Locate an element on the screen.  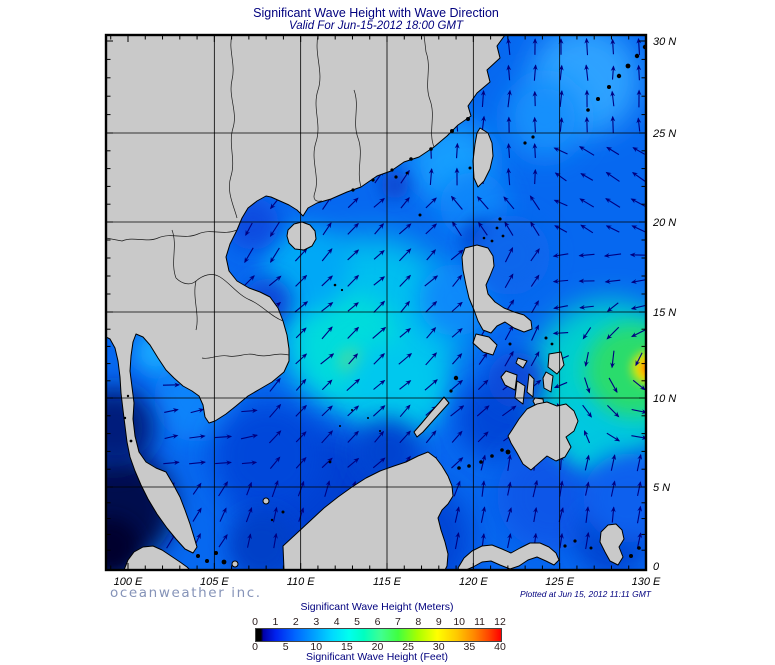
legend-meters-tick-1: 1 is located at coordinates (275, 622).